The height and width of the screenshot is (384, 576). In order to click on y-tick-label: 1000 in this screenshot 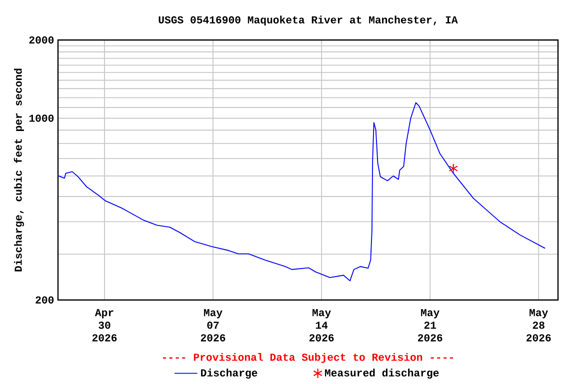, I will do `click(41, 118)`.